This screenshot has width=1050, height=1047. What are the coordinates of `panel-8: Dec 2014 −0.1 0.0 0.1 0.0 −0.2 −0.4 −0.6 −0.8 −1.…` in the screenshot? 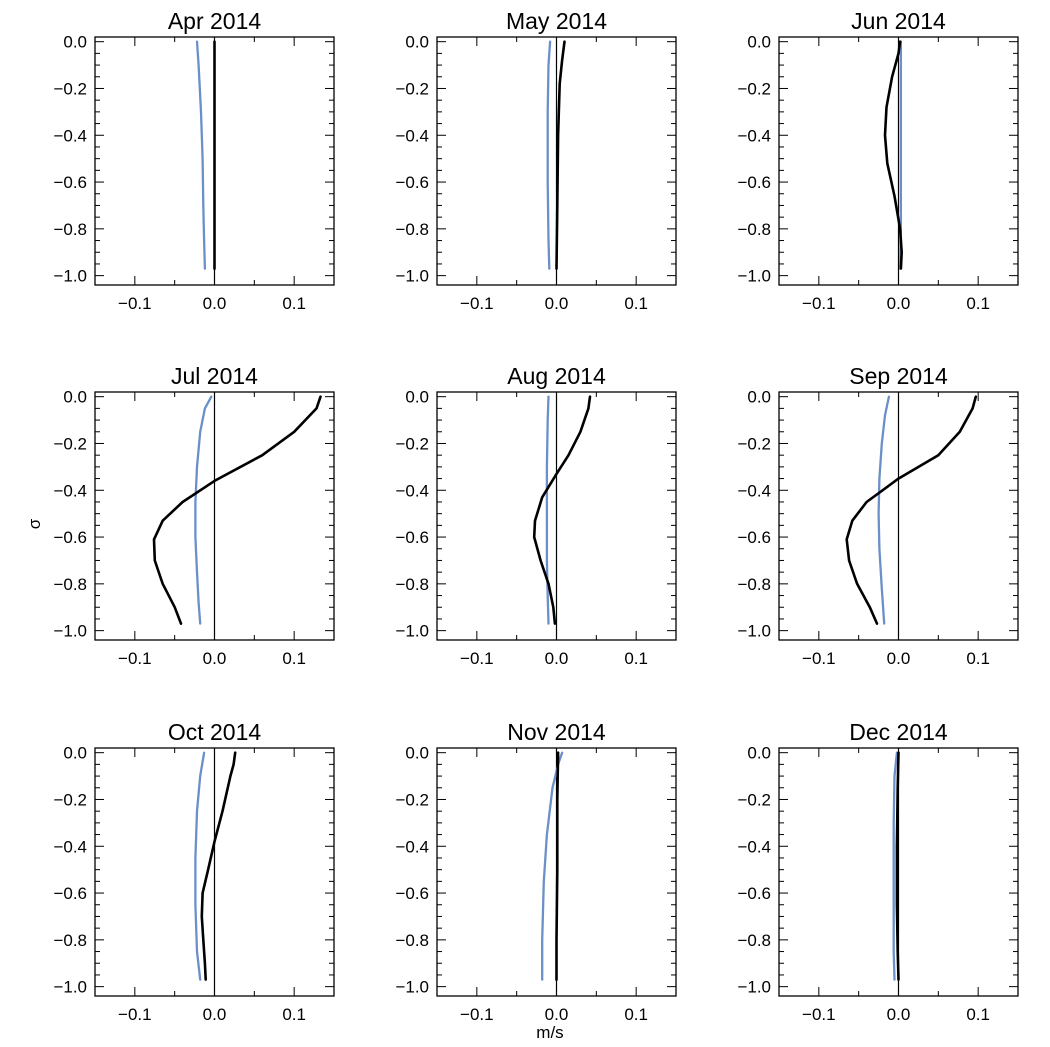 It's located at (878, 871).